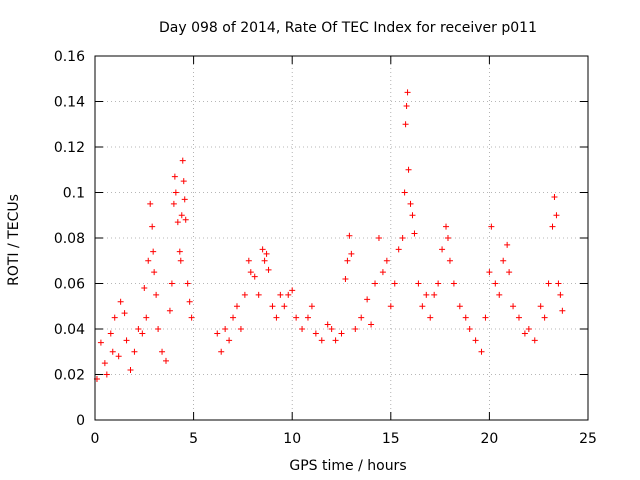 The image size is (640, 480). What do you see at coordinates (588, 439) in the screenshot?
I see `x-tick-label: 25` at bounding box center [588, 439].